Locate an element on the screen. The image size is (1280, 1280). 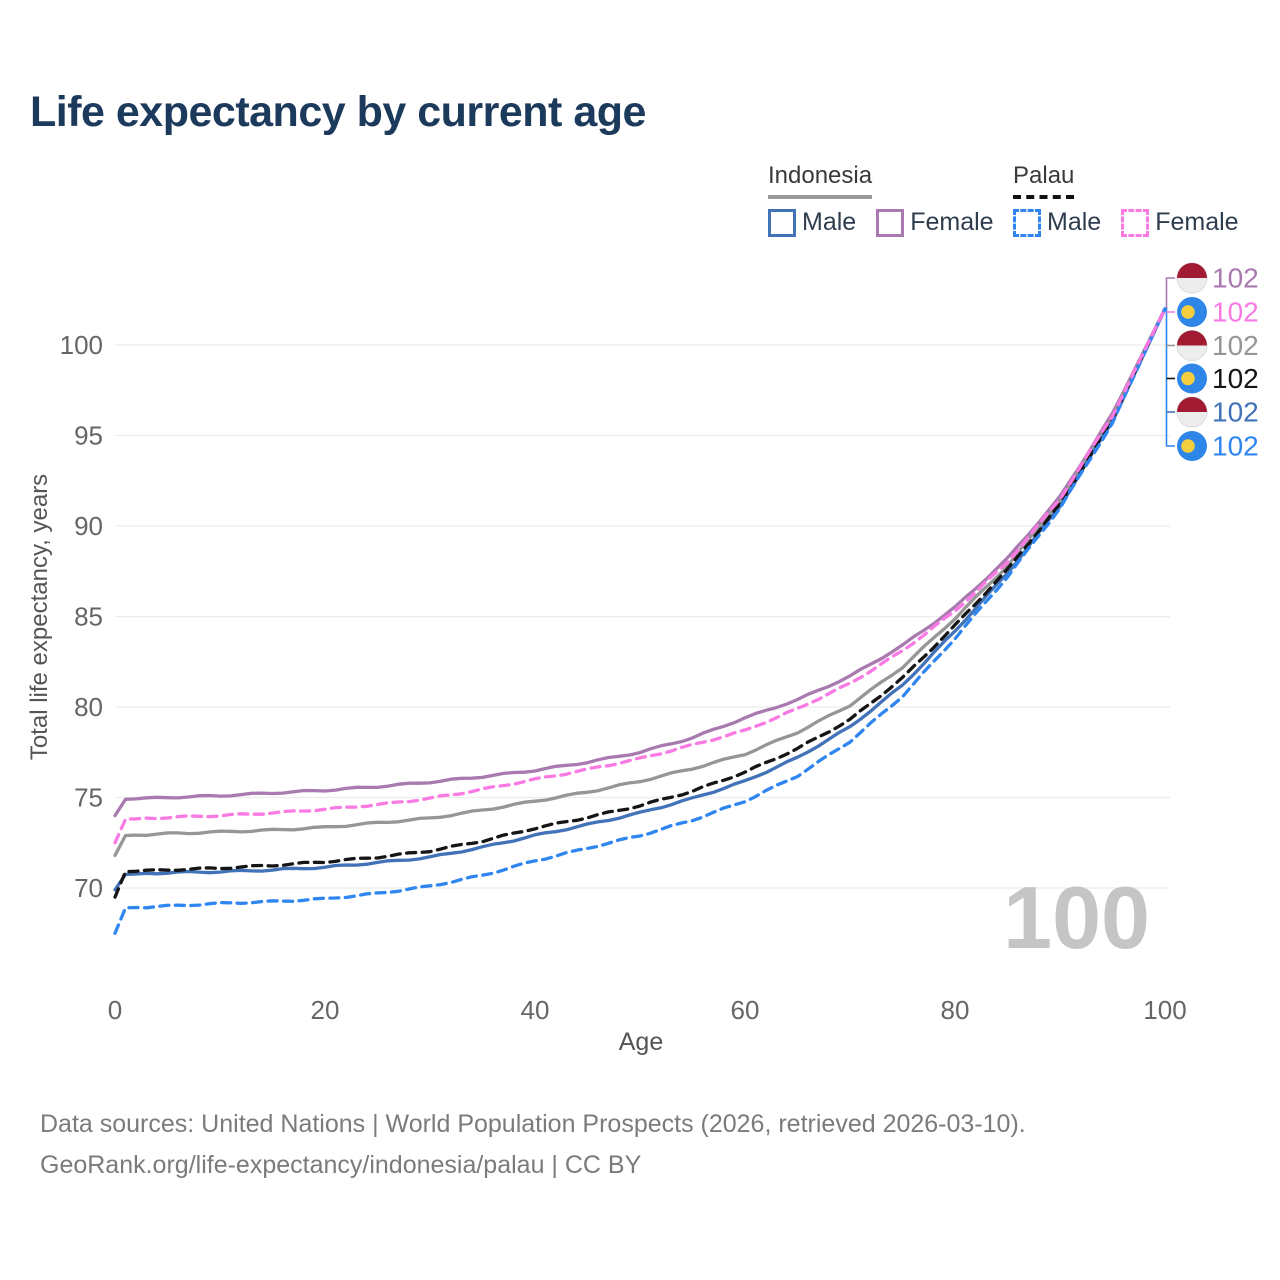
y-tick-label: 85 is located at coordinates (88, 617).